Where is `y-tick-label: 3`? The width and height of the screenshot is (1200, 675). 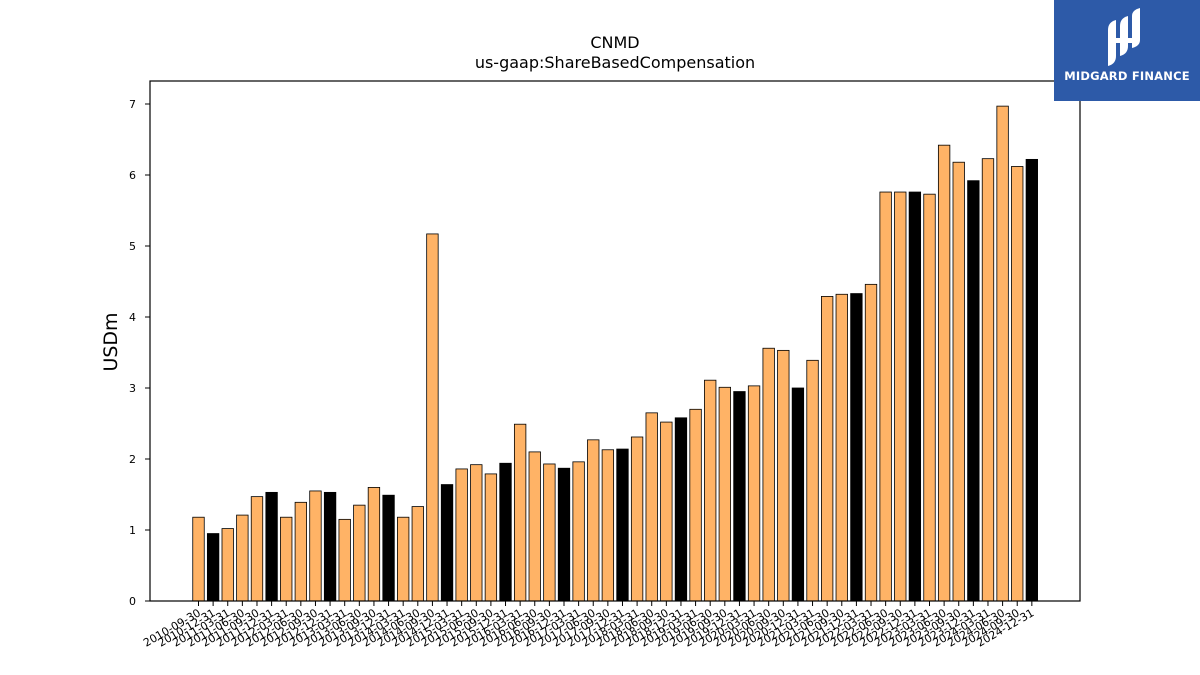 y-tick-label: 3 is located at coordinates (132, 388).